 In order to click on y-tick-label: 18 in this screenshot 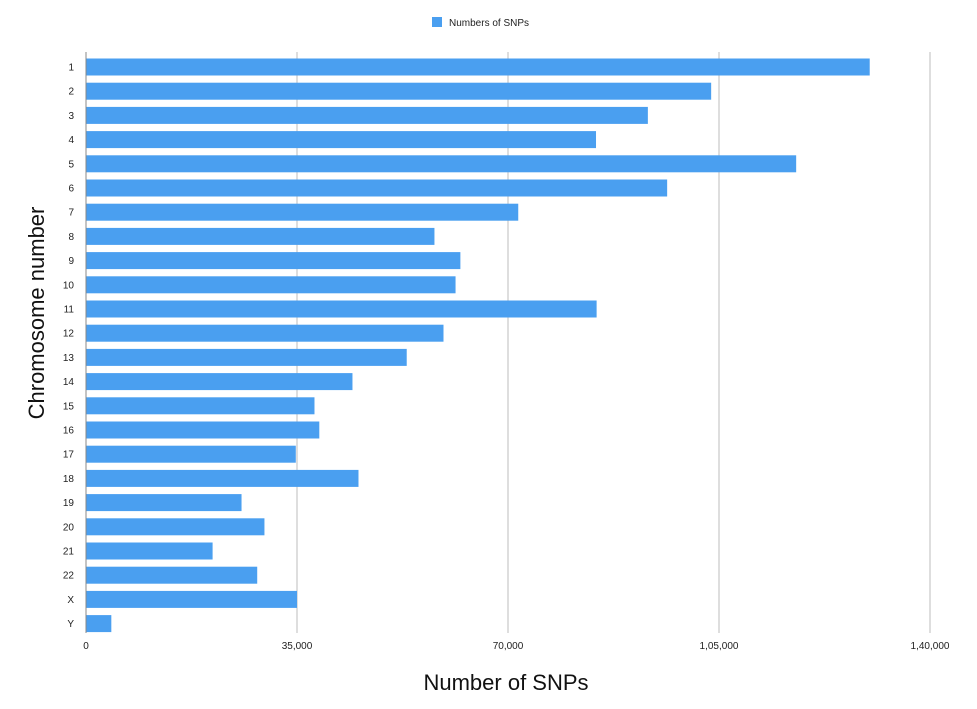, I will do `click(69, 479)`.